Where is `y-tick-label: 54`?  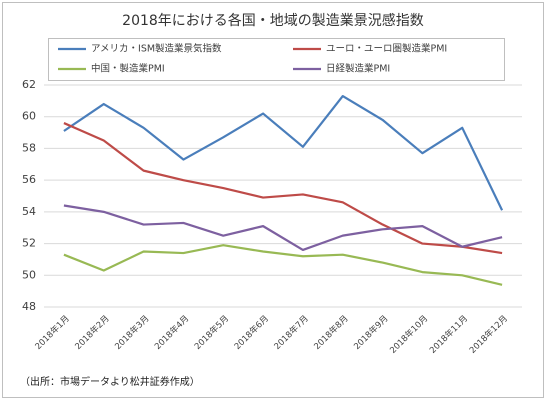
y-tick-label: 54 is located at coordinates (29, 211).